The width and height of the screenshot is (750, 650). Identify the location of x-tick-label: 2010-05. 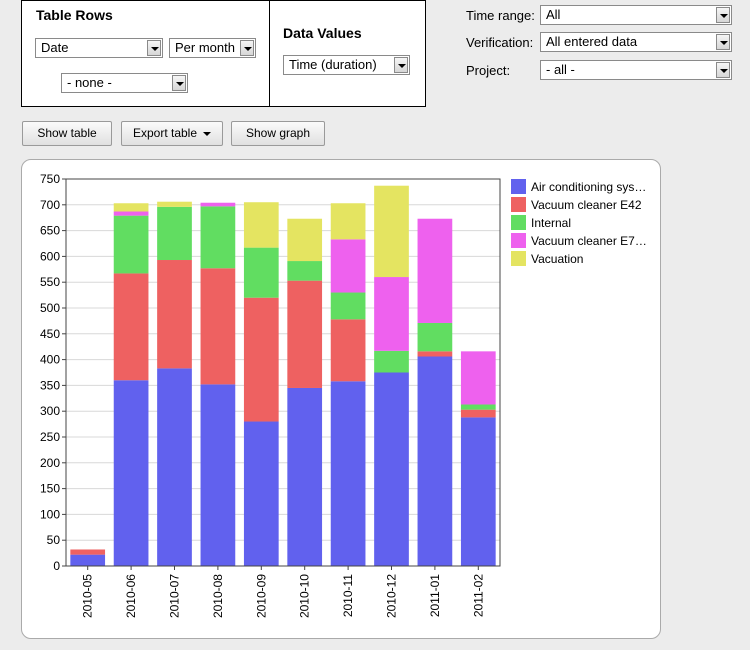
(88, 596).